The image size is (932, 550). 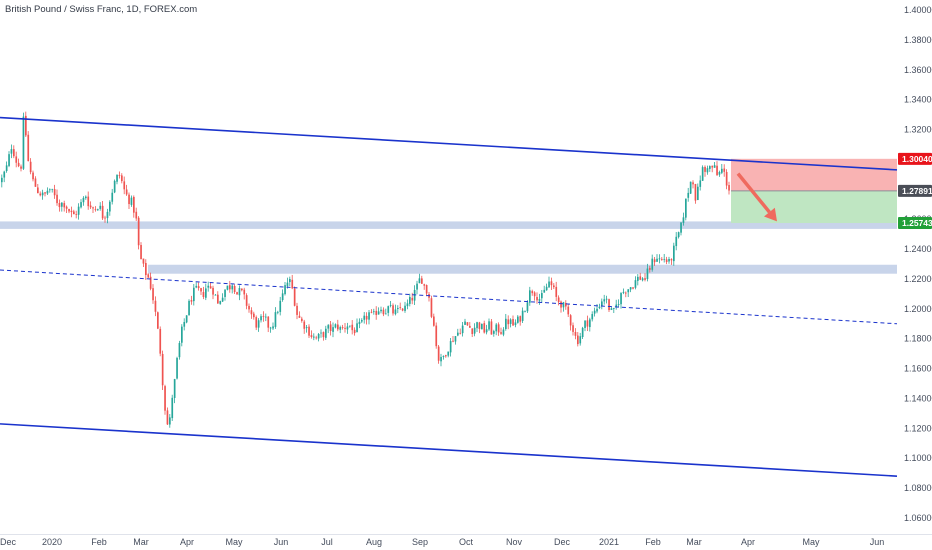 What do you see at coordinates (811, 542) in the screenshot?
I see `x-tick-label: May` at bounding box center [811, 542].